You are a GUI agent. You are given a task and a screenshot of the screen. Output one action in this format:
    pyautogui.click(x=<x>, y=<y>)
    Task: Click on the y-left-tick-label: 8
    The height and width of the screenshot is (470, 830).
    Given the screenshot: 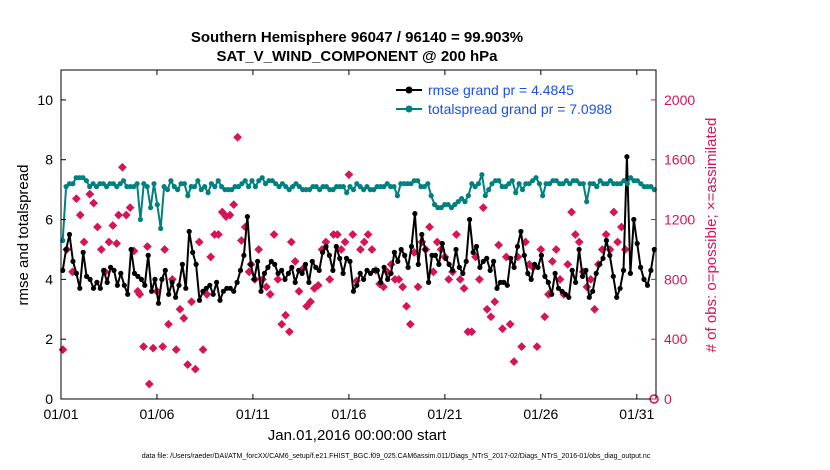 What is the action you would take?
    pyautogui.click(x=49, y=160)
    